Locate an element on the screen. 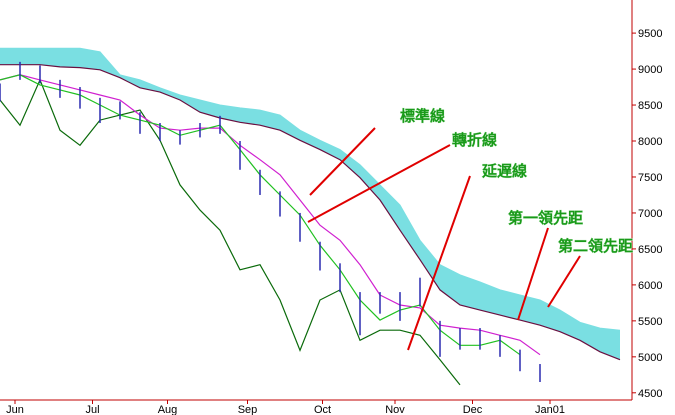  annotation: 轉折線 is located at coordinates (474, 140).